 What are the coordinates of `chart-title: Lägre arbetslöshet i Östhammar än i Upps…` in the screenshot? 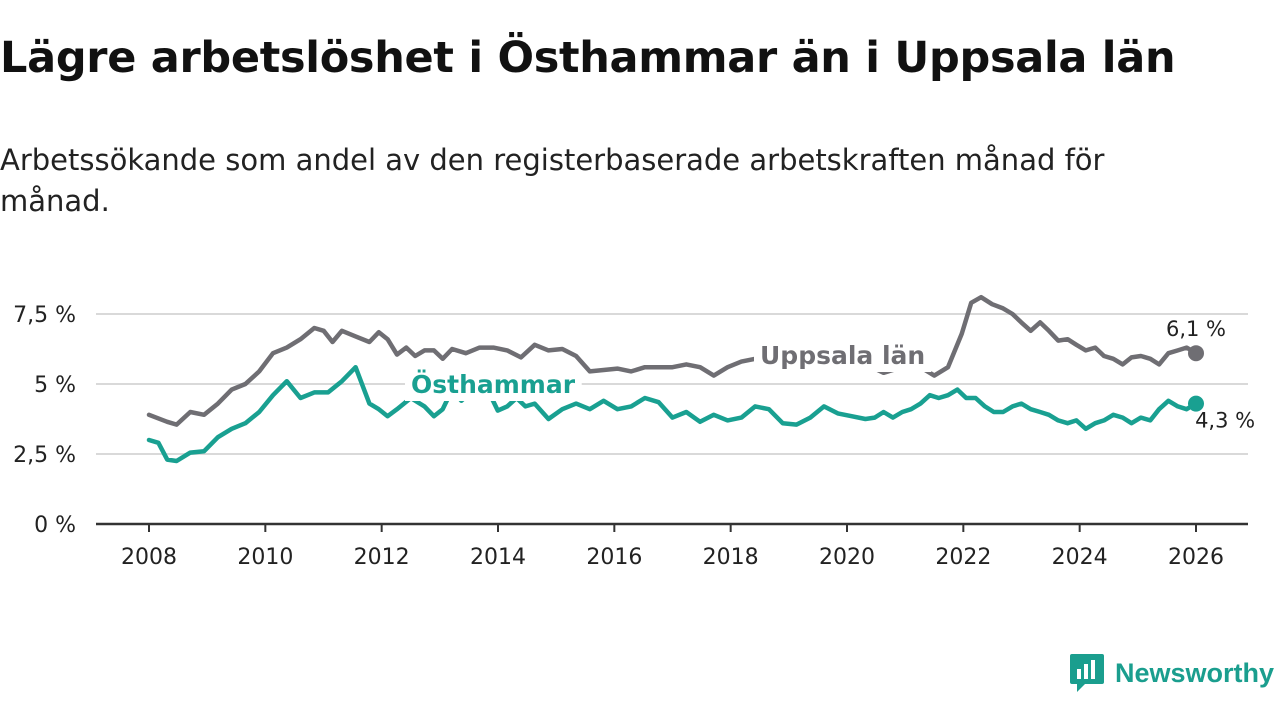 It's located at (588, 58).